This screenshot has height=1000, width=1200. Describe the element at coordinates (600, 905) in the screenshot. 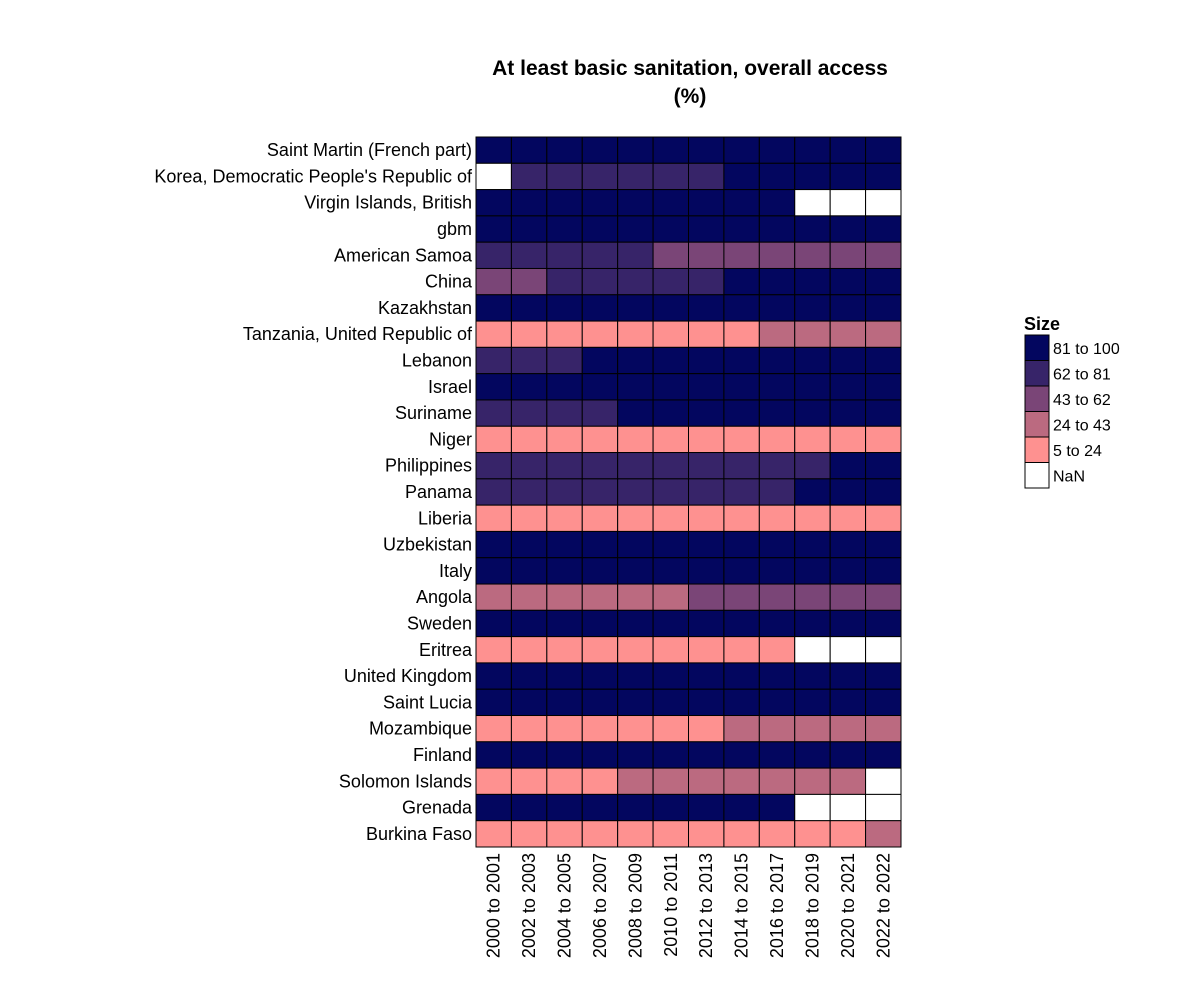

I see `column-label: 2006 to 2007` at that location.